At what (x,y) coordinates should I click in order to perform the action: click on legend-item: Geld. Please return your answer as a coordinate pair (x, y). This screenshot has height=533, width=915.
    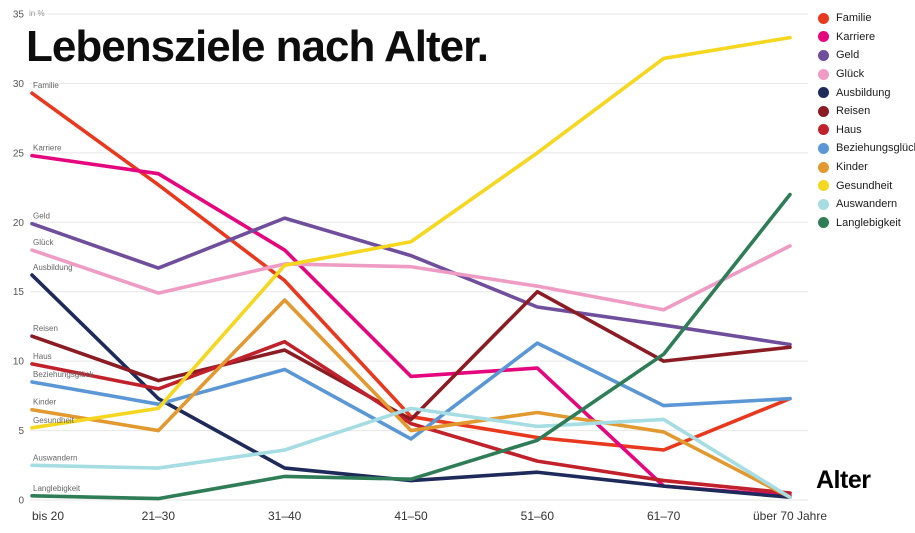
    Looking at the image, I should click on (866, 55).